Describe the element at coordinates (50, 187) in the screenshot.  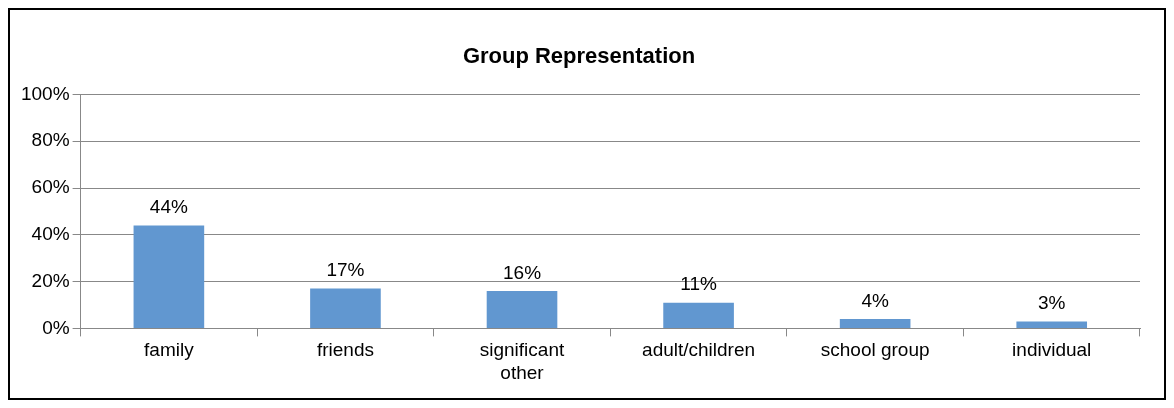
I see `y-tick-label: 60%` at that location.